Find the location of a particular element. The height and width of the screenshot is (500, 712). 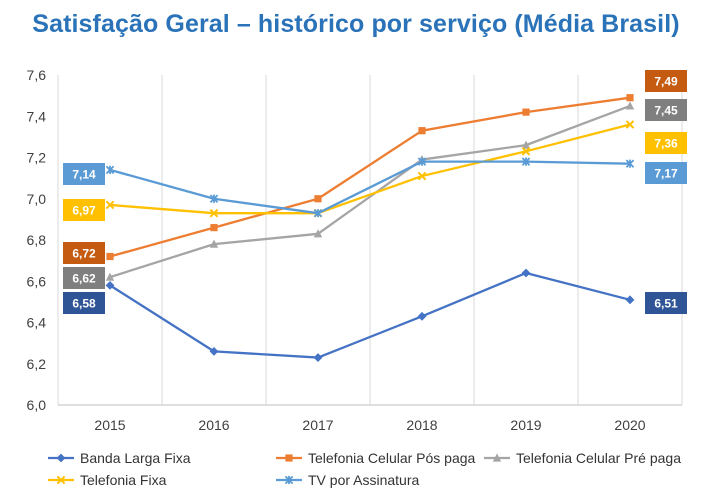

data-label-text: 6,51 is located at coordinates (666, 304).